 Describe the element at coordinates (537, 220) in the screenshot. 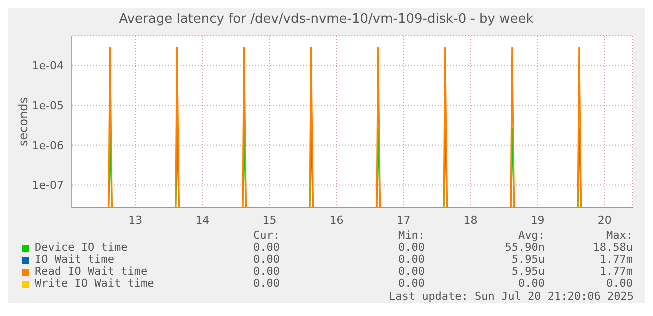

I see `x-tick-label: 19` at that location.